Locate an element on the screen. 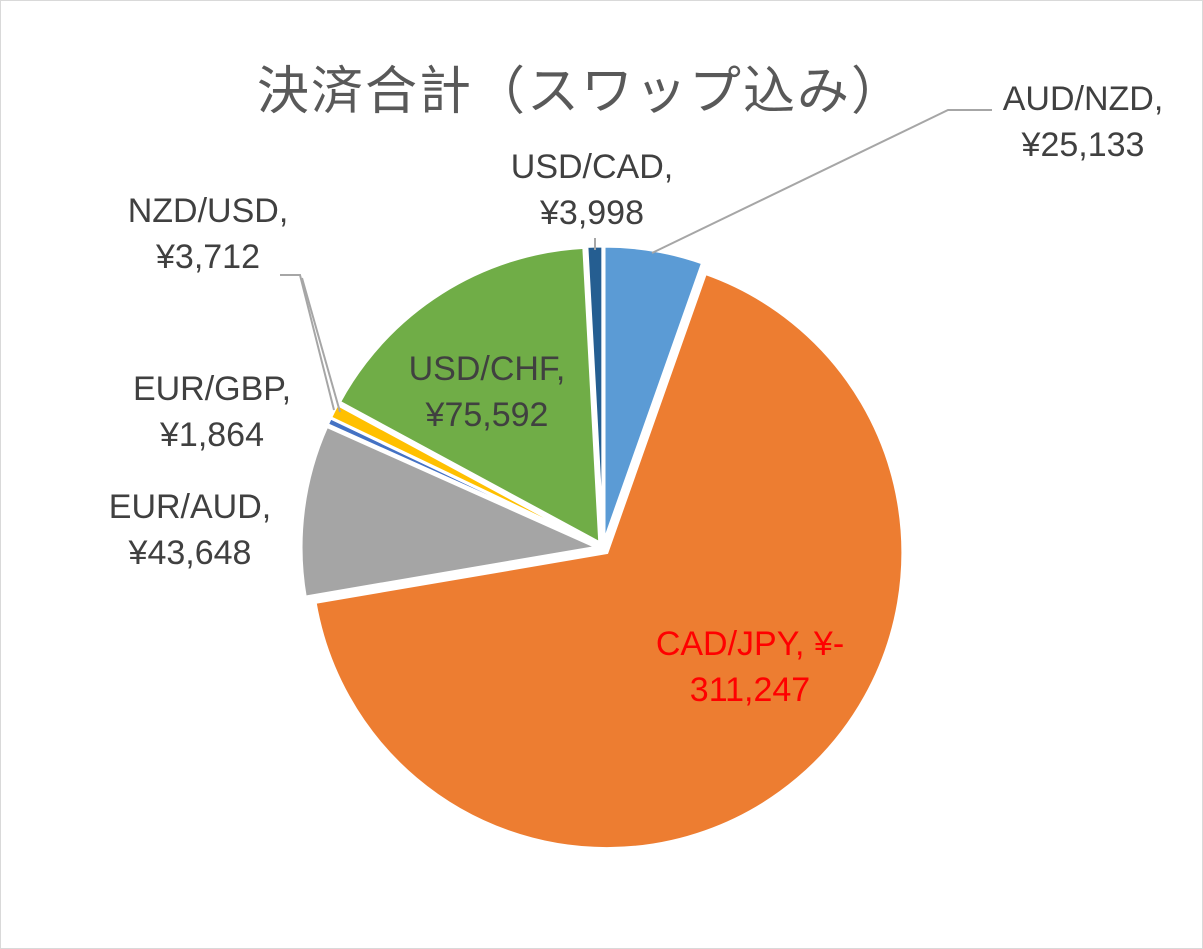  data-label-line2: ¥25,133 is located at coordinates (1083, 145).